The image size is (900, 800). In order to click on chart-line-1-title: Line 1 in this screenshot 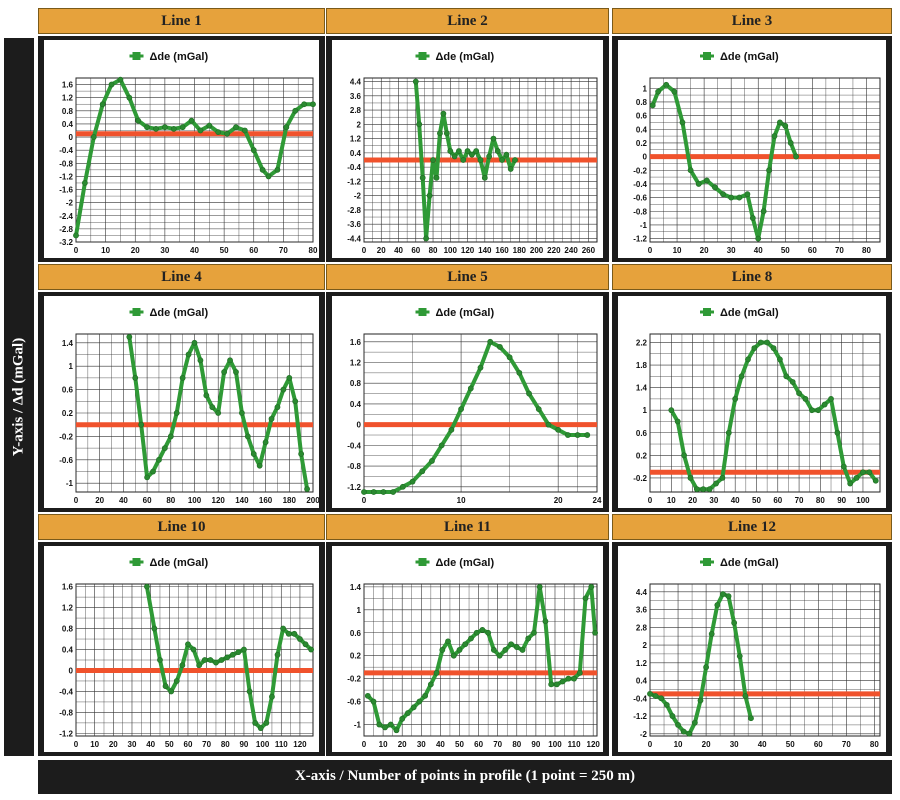, I will do `click(181, 21)`.